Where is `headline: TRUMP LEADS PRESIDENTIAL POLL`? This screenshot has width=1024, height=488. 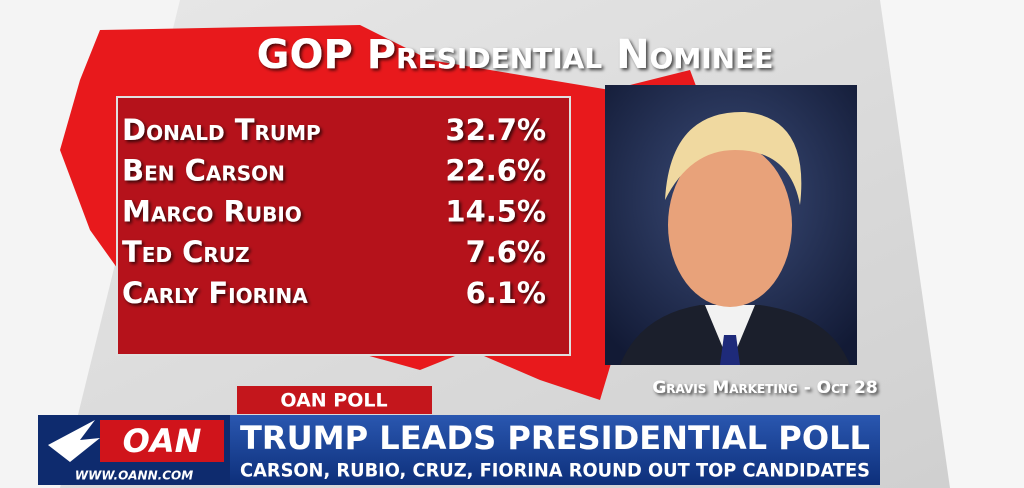 headline: TRUMP LEADS PRESIDENTIAL POLL is located at coordinates (555, 438).